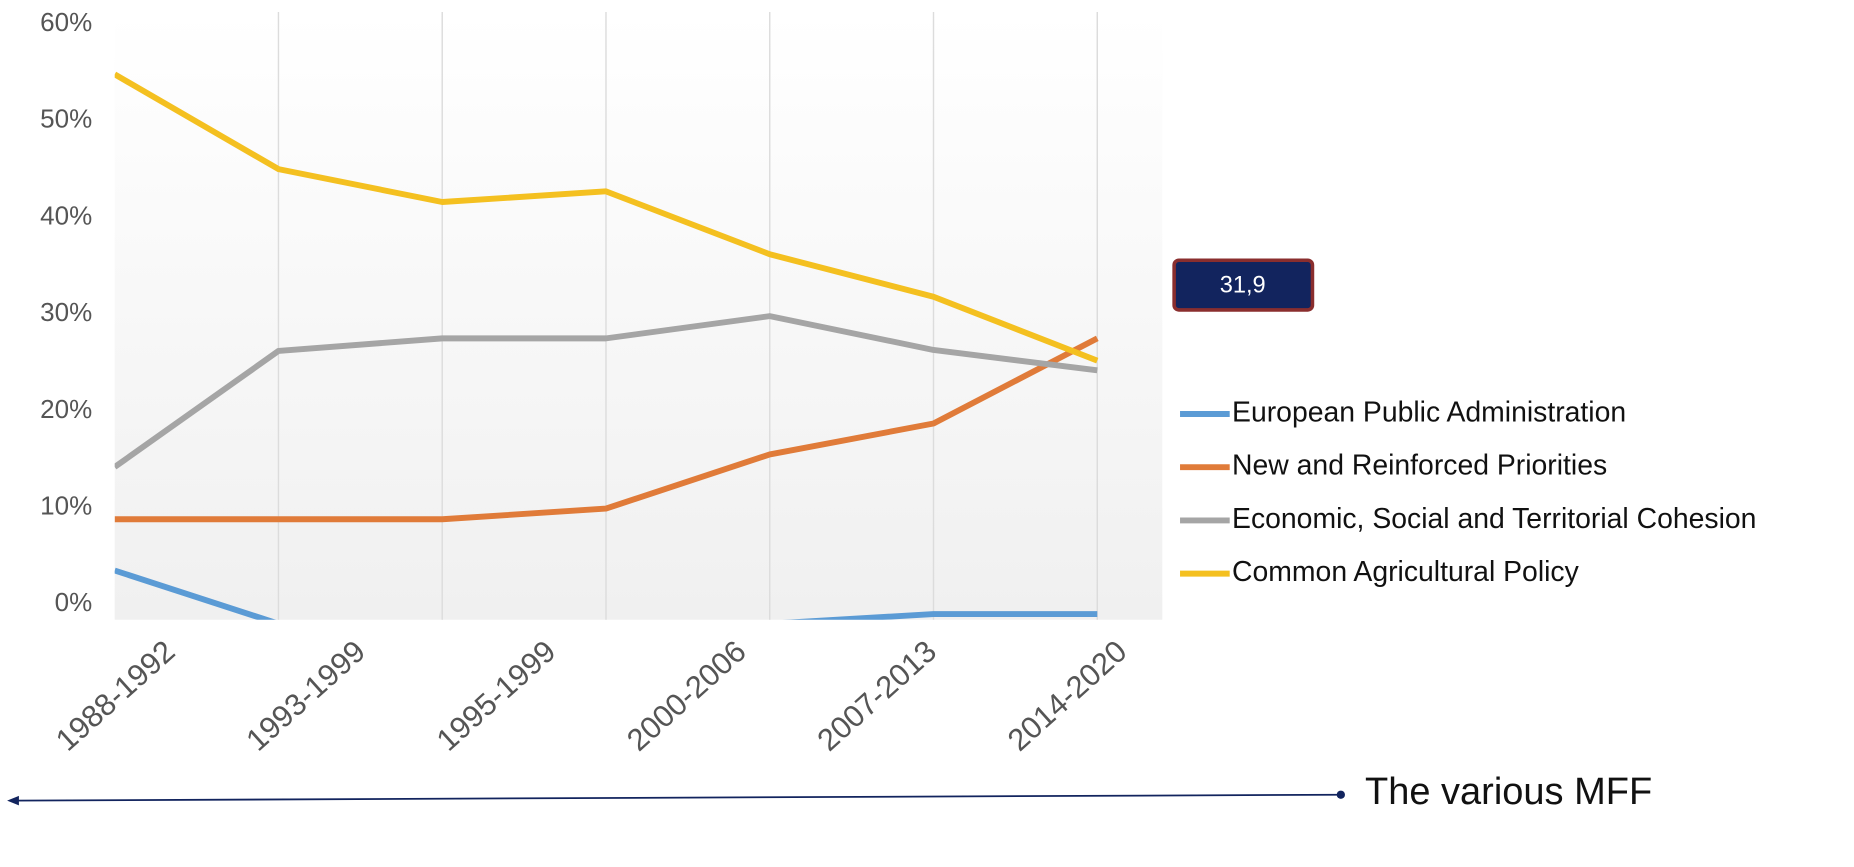  Describe the element at coordinates (66, 409) in the screenshot. I see `y-tick-label: 20%` at that location.